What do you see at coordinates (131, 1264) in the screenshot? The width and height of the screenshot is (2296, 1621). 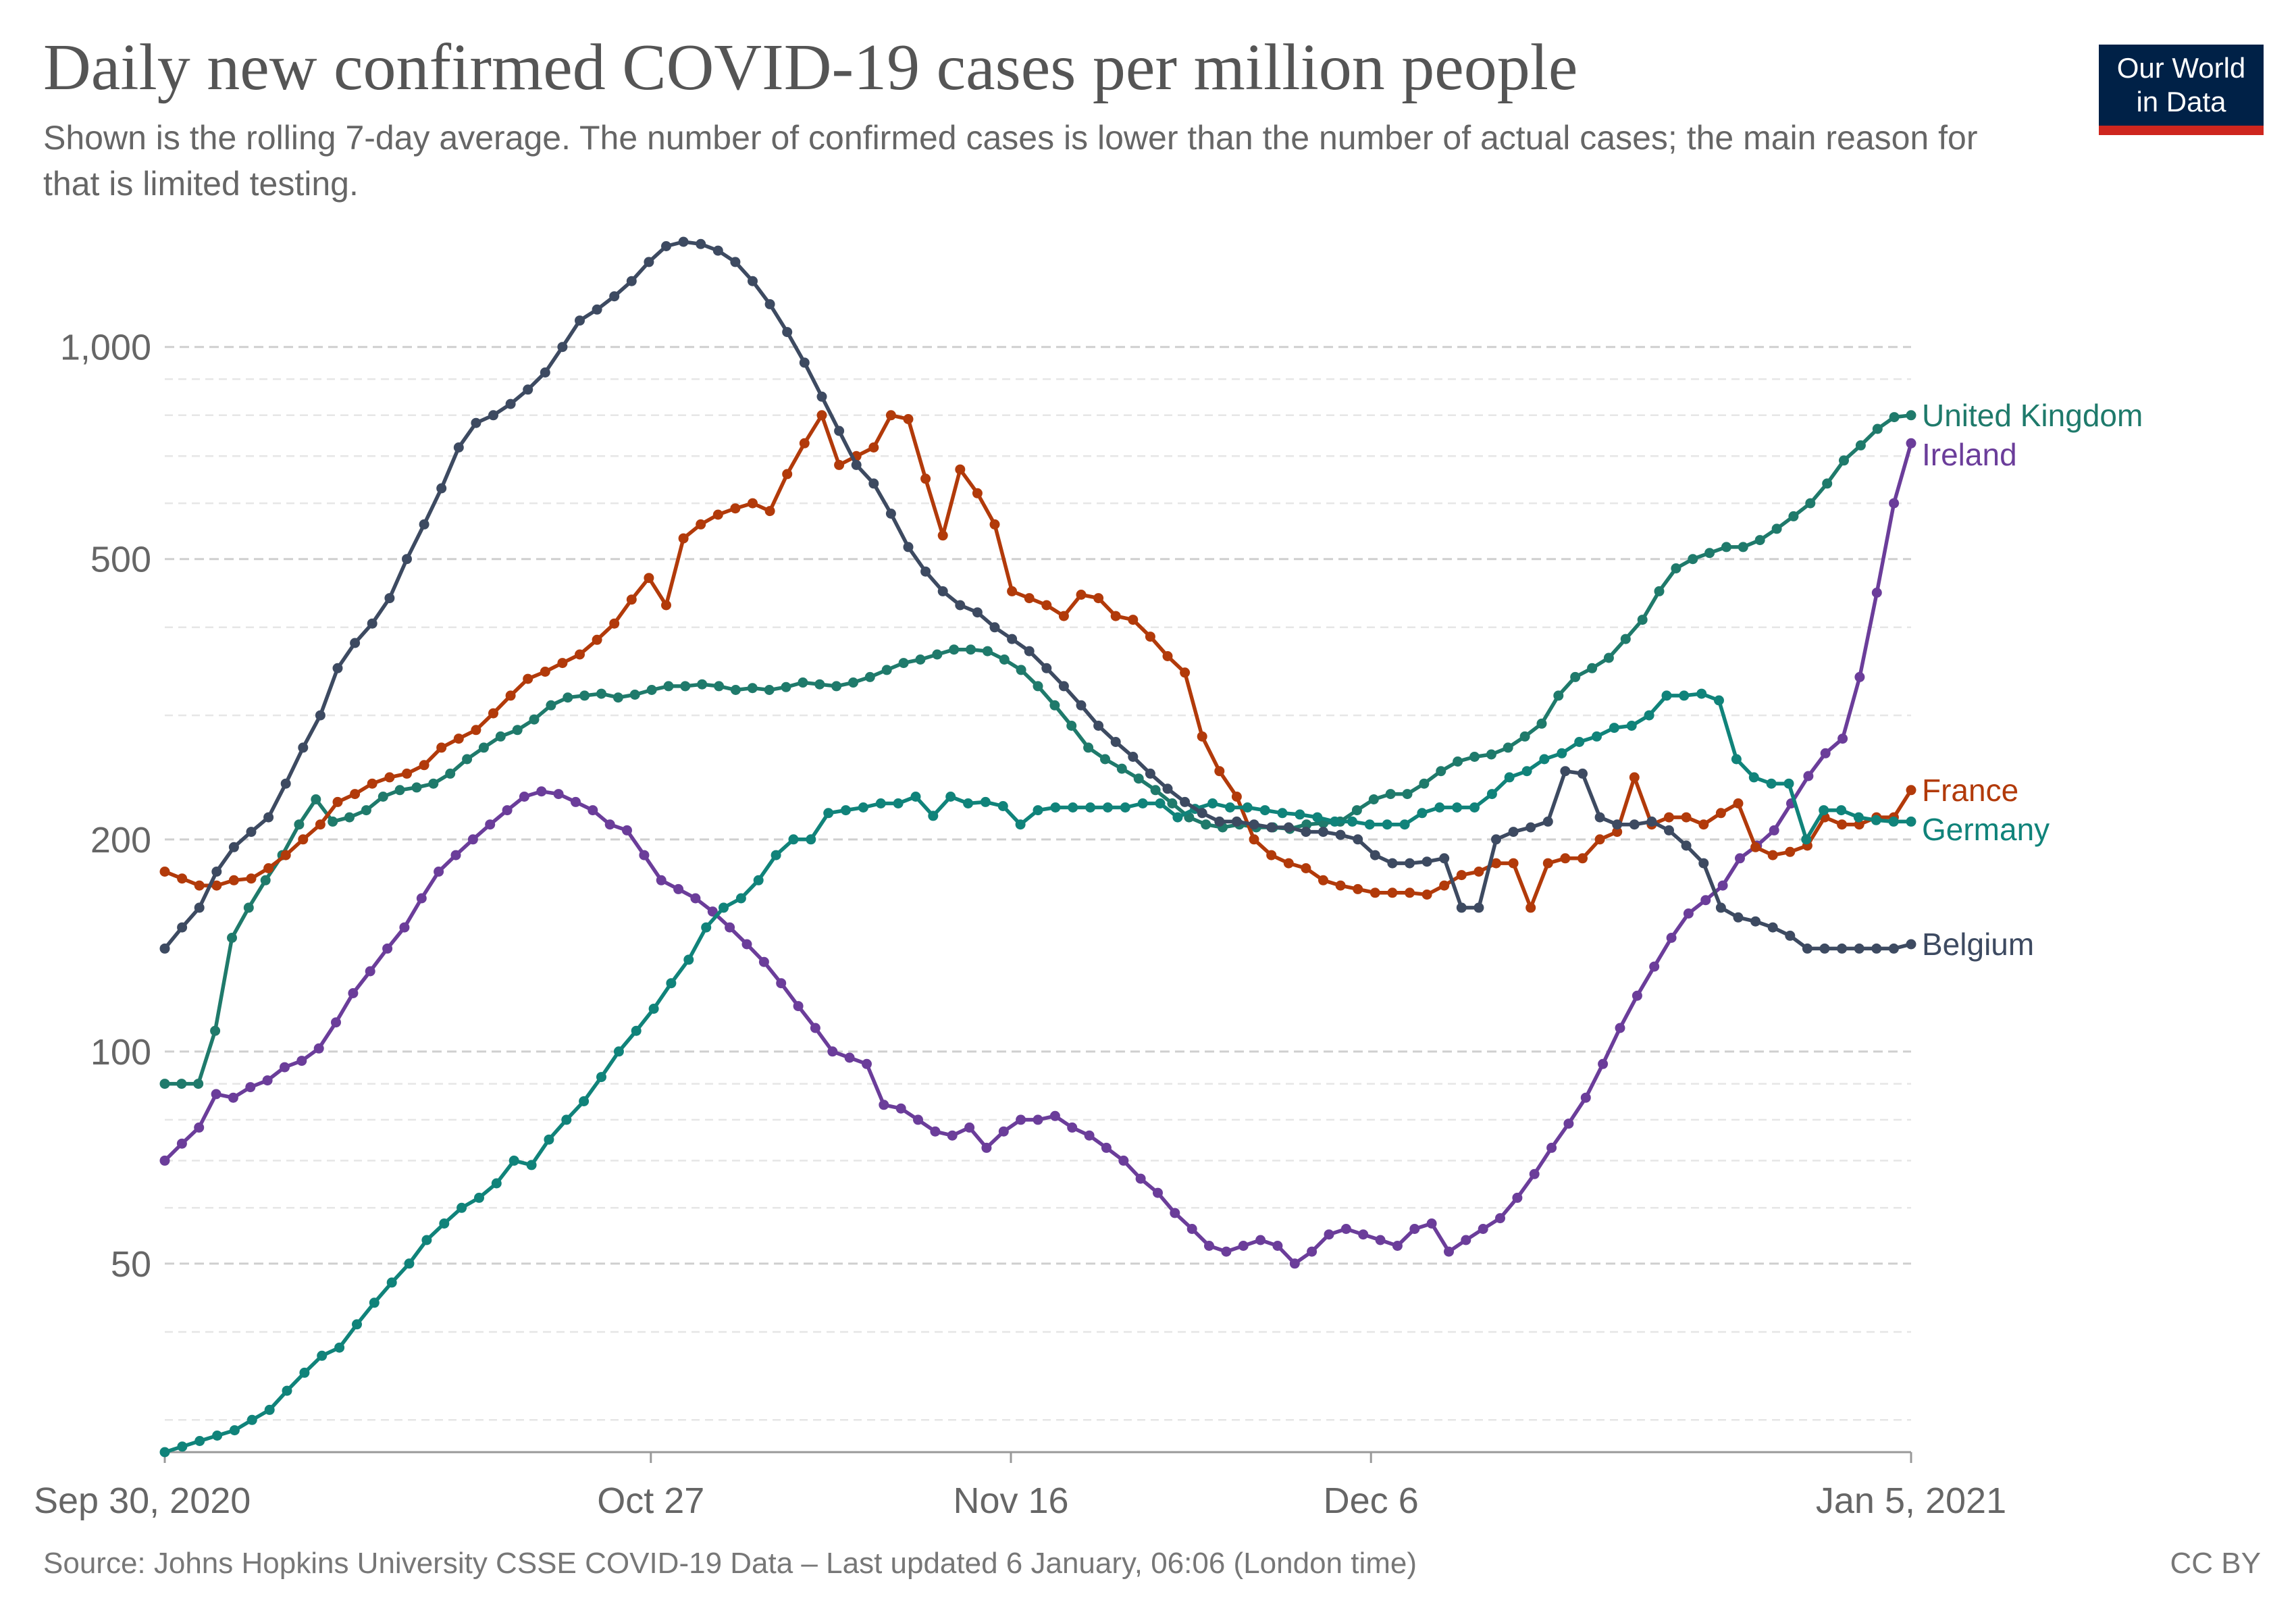 I see `y-tick-label: 50` at bounding box center [131, 1264].